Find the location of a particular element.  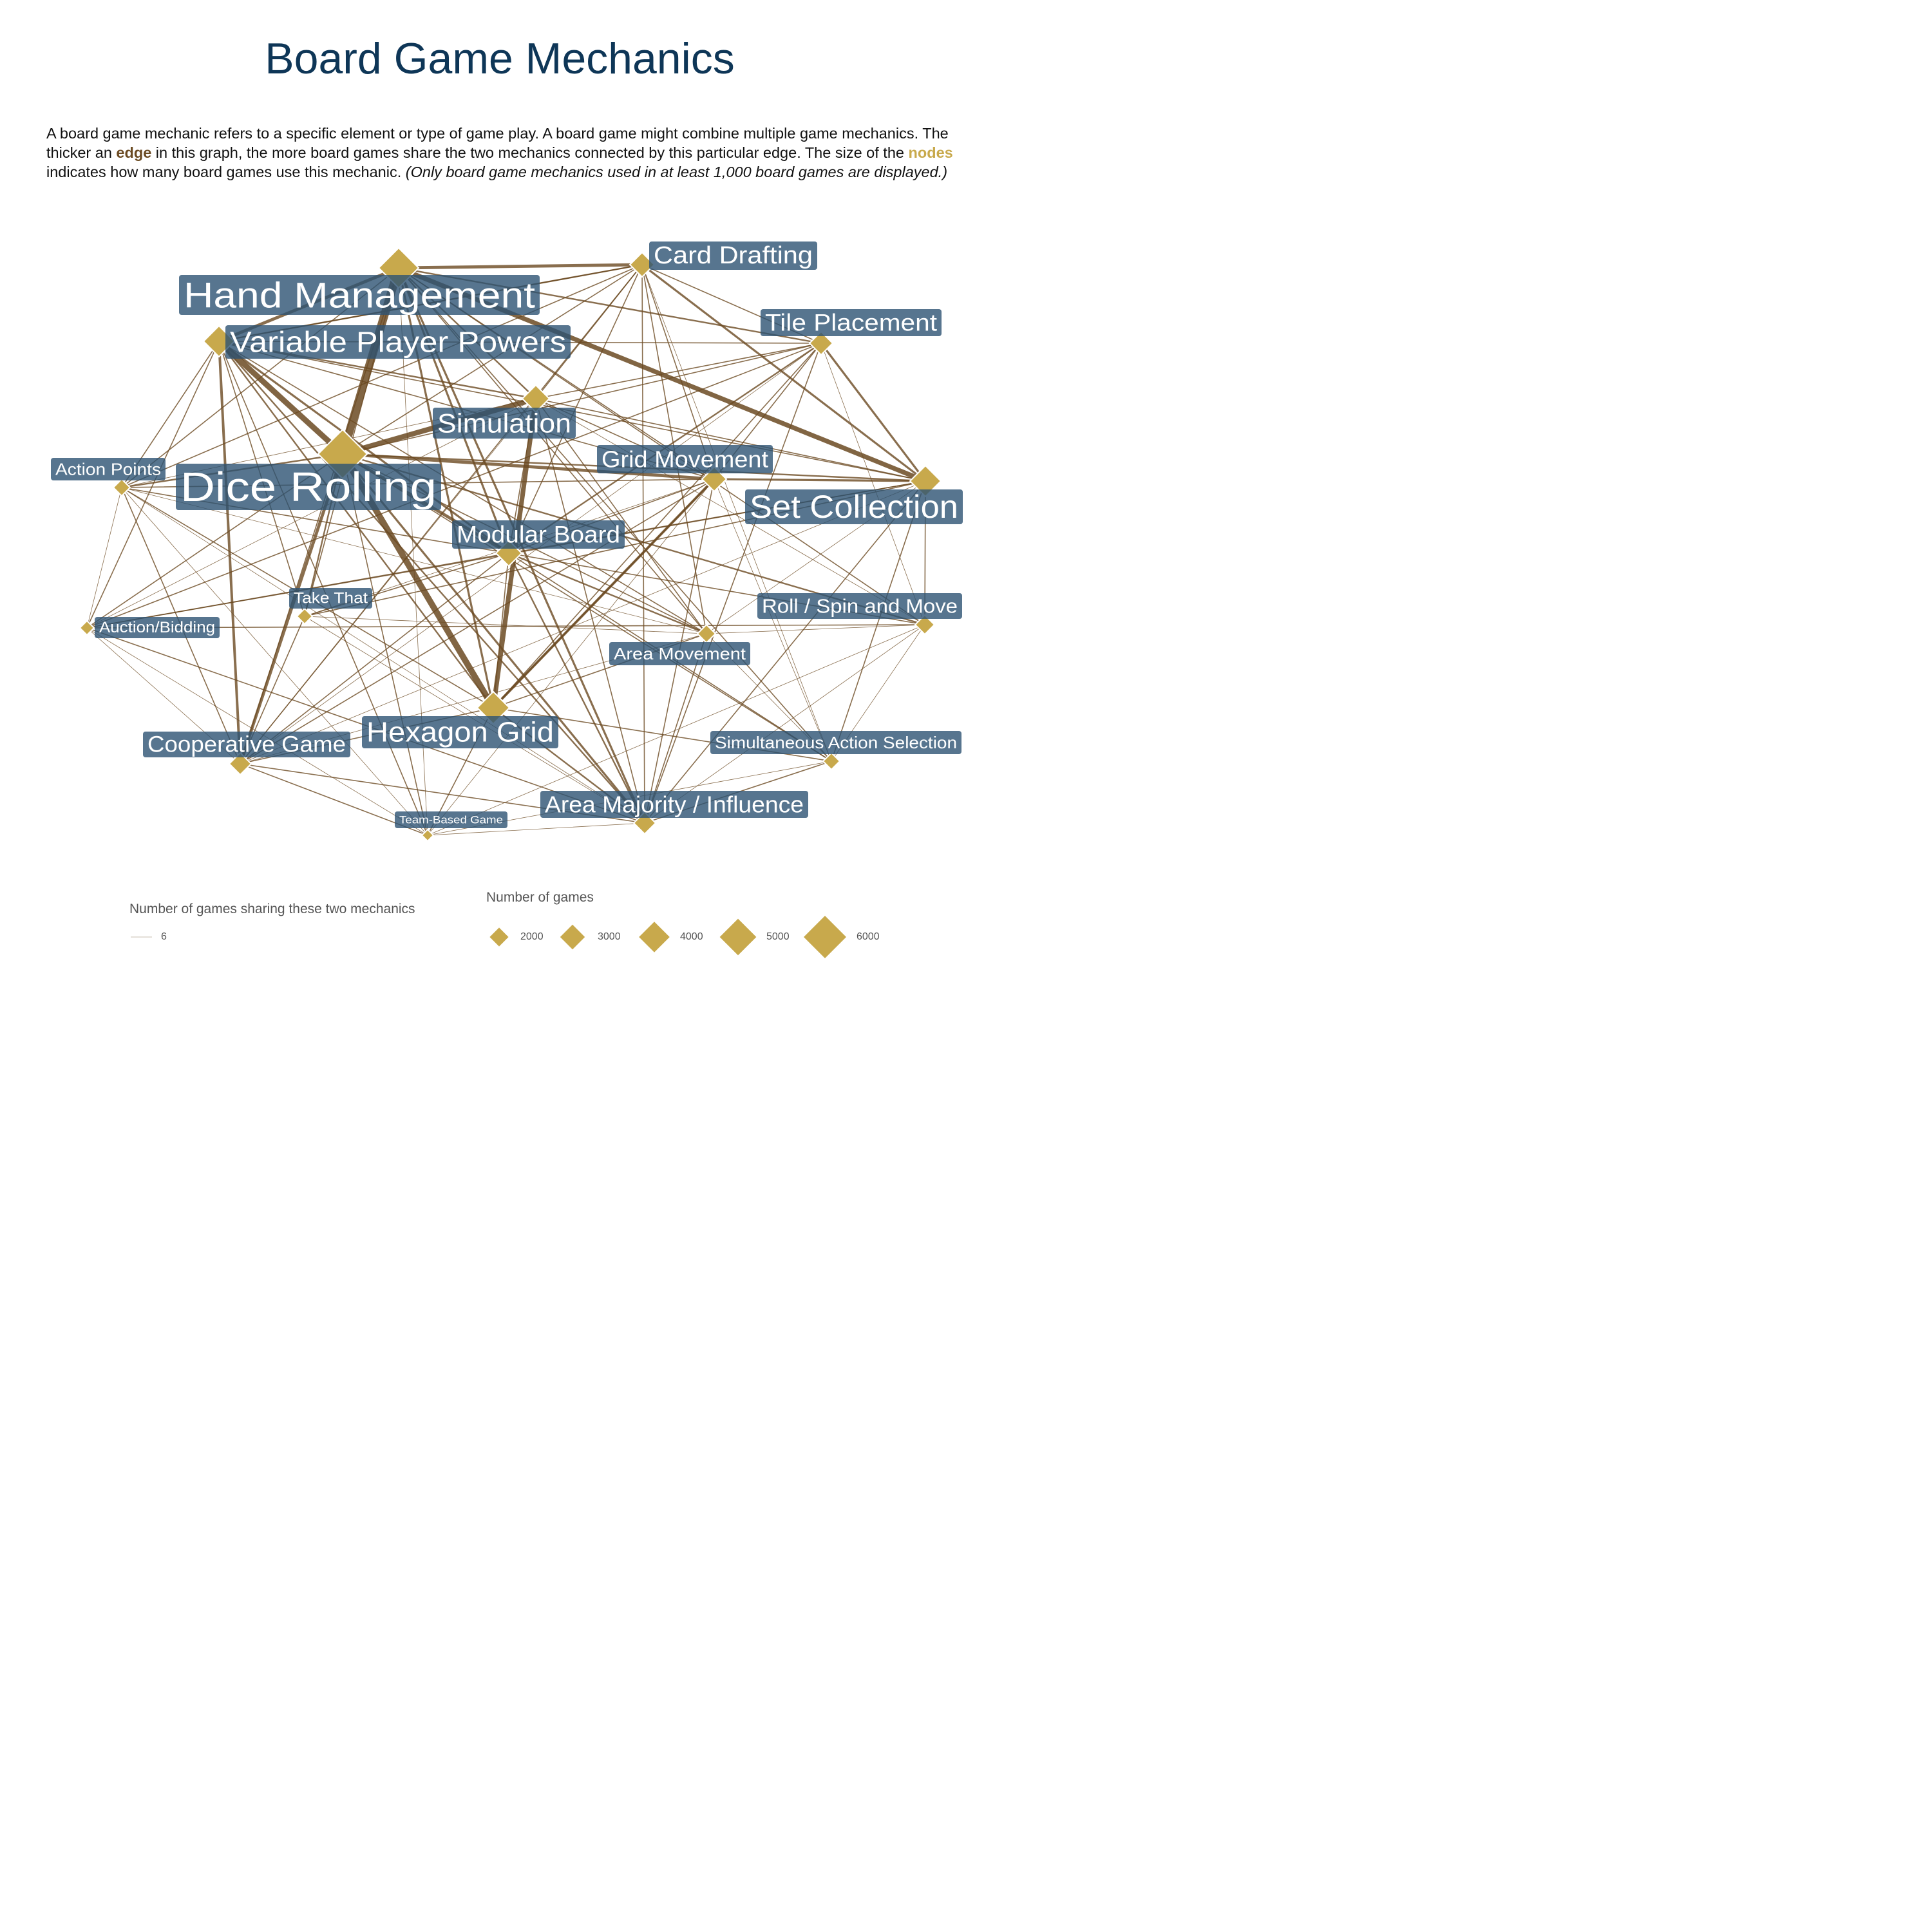

node-label-text-vpp: Variable Player Powers is located at coordinates (398, 342).